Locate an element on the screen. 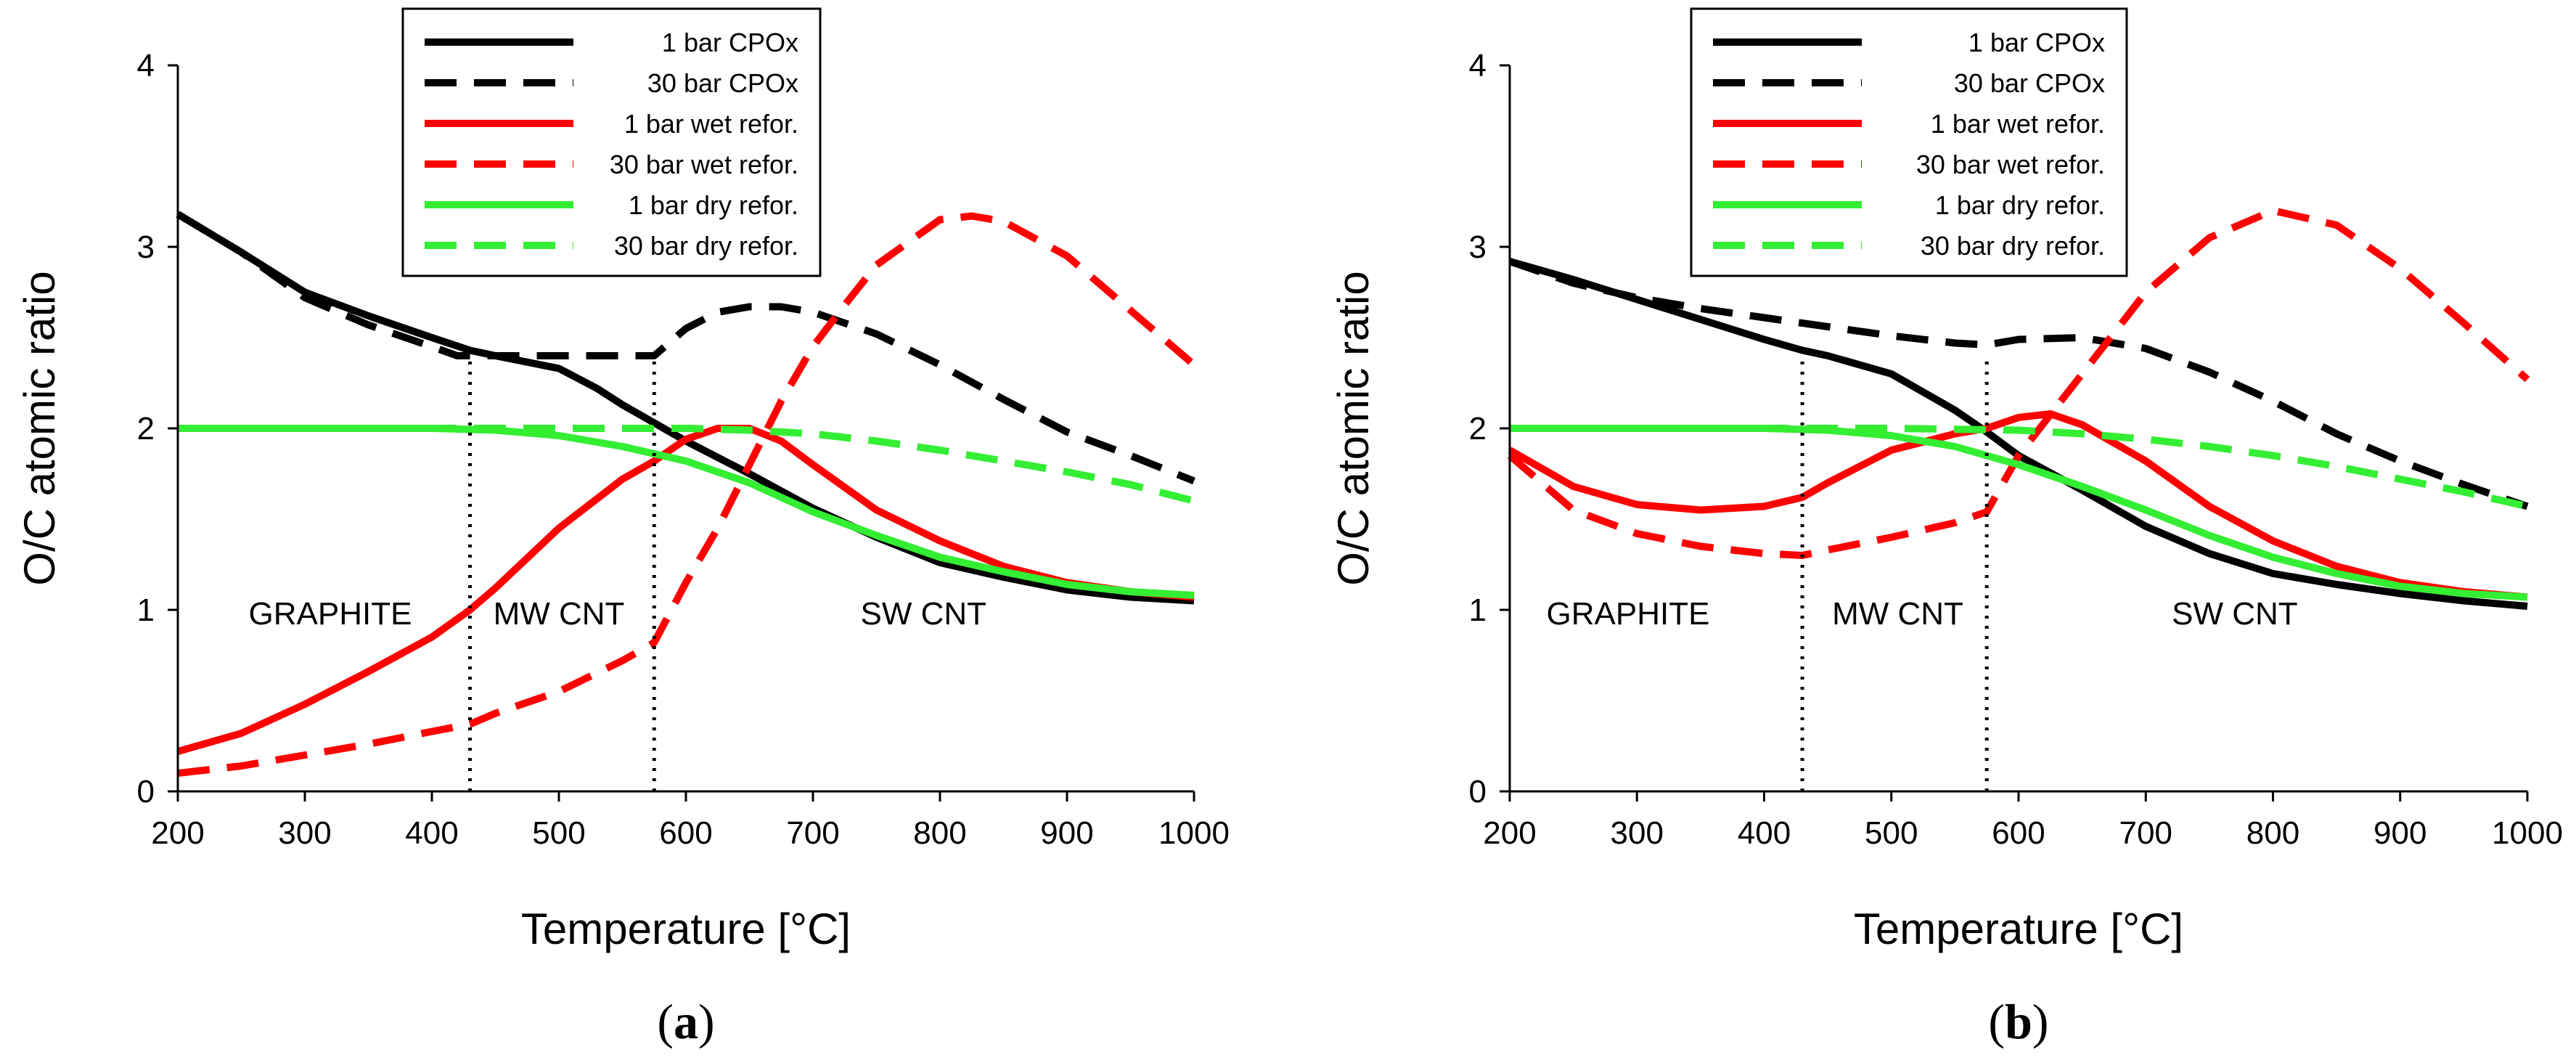  caption-letter: b is located at coordinates (2018, 1021).